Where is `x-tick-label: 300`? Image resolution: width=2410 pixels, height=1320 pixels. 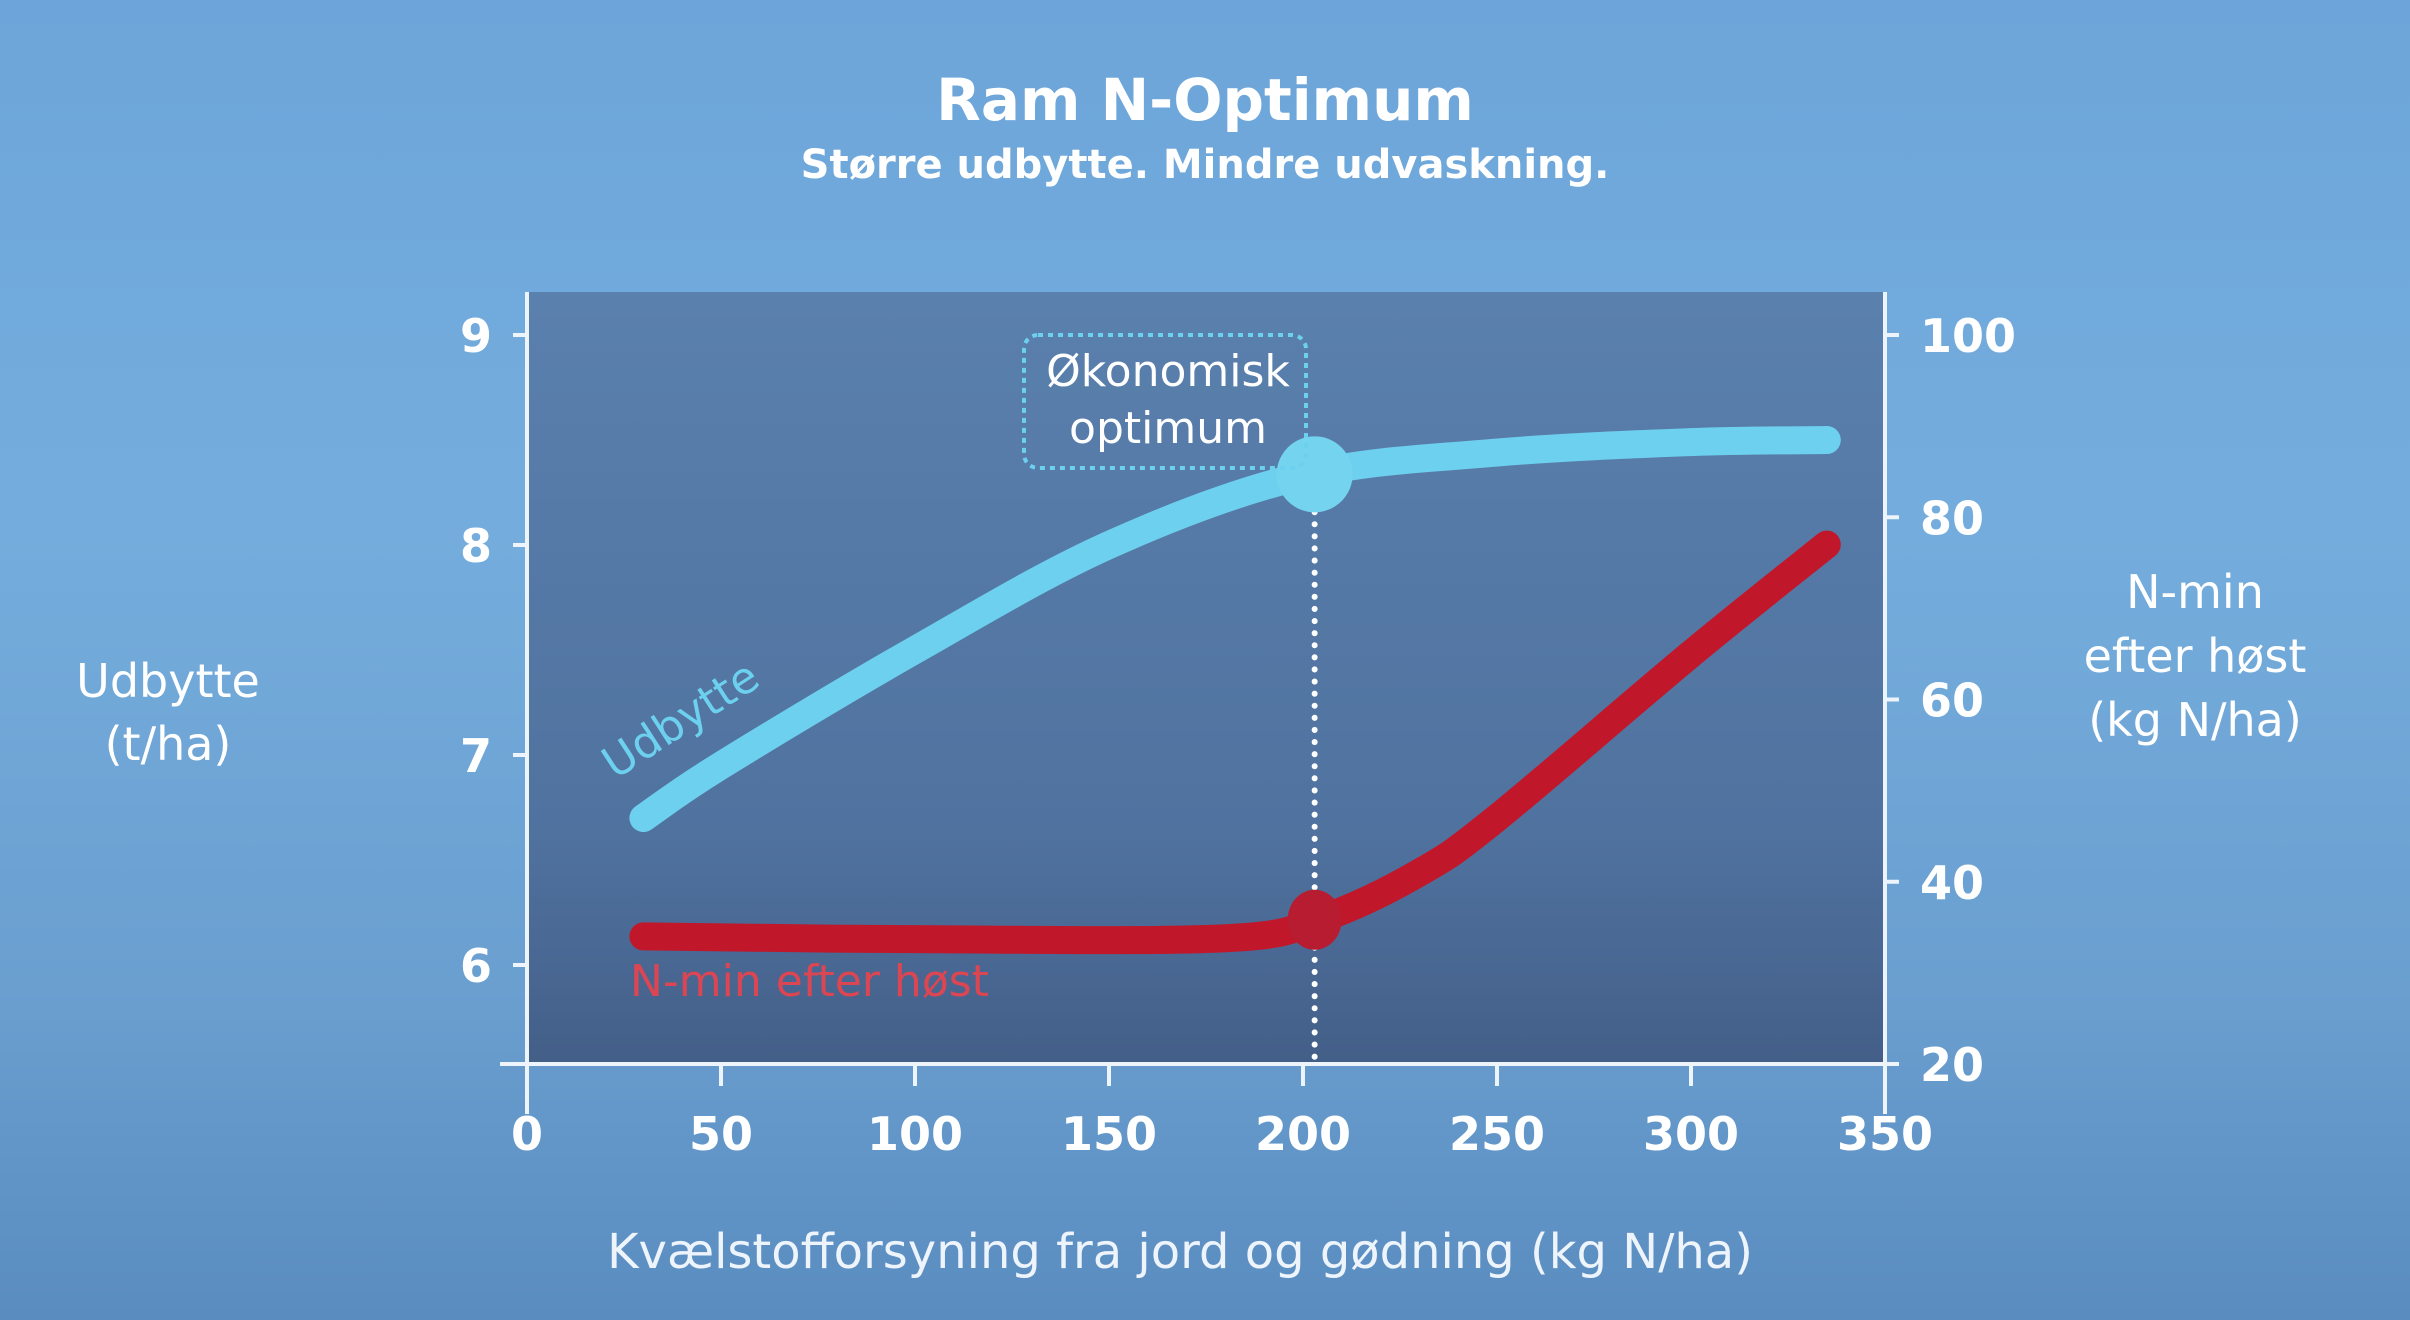
x-tick-label: 300 is located at coordinates (1691, 1134).